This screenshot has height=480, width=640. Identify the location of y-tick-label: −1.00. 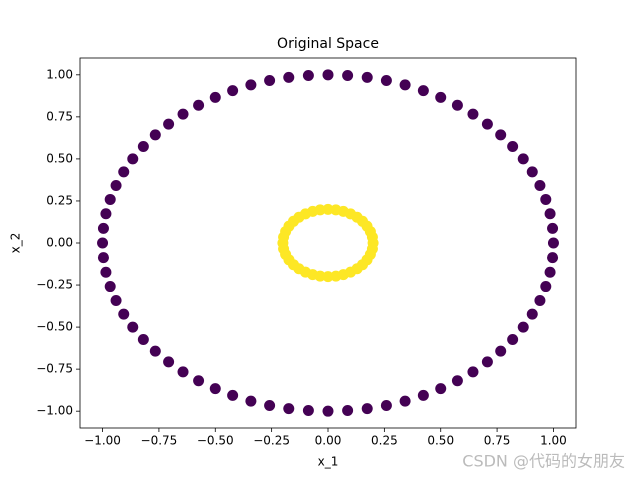
(54, 411).